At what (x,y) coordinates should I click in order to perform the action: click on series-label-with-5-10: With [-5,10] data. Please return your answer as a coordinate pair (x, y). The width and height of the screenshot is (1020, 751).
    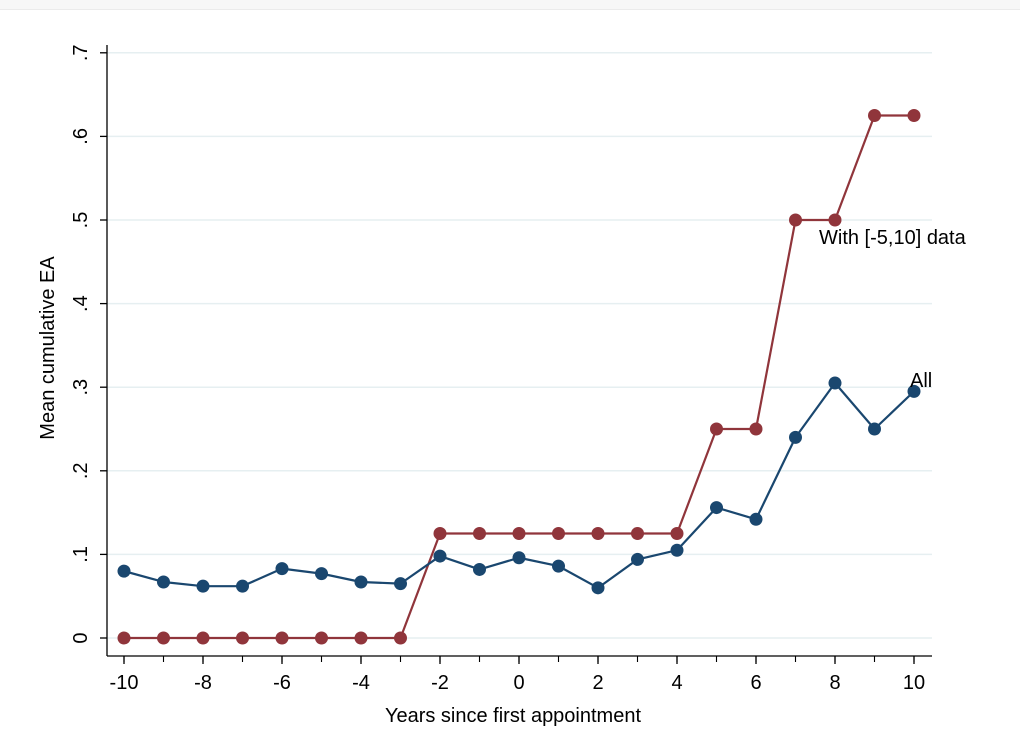
    Looking at the image, I should click on (893, 238).